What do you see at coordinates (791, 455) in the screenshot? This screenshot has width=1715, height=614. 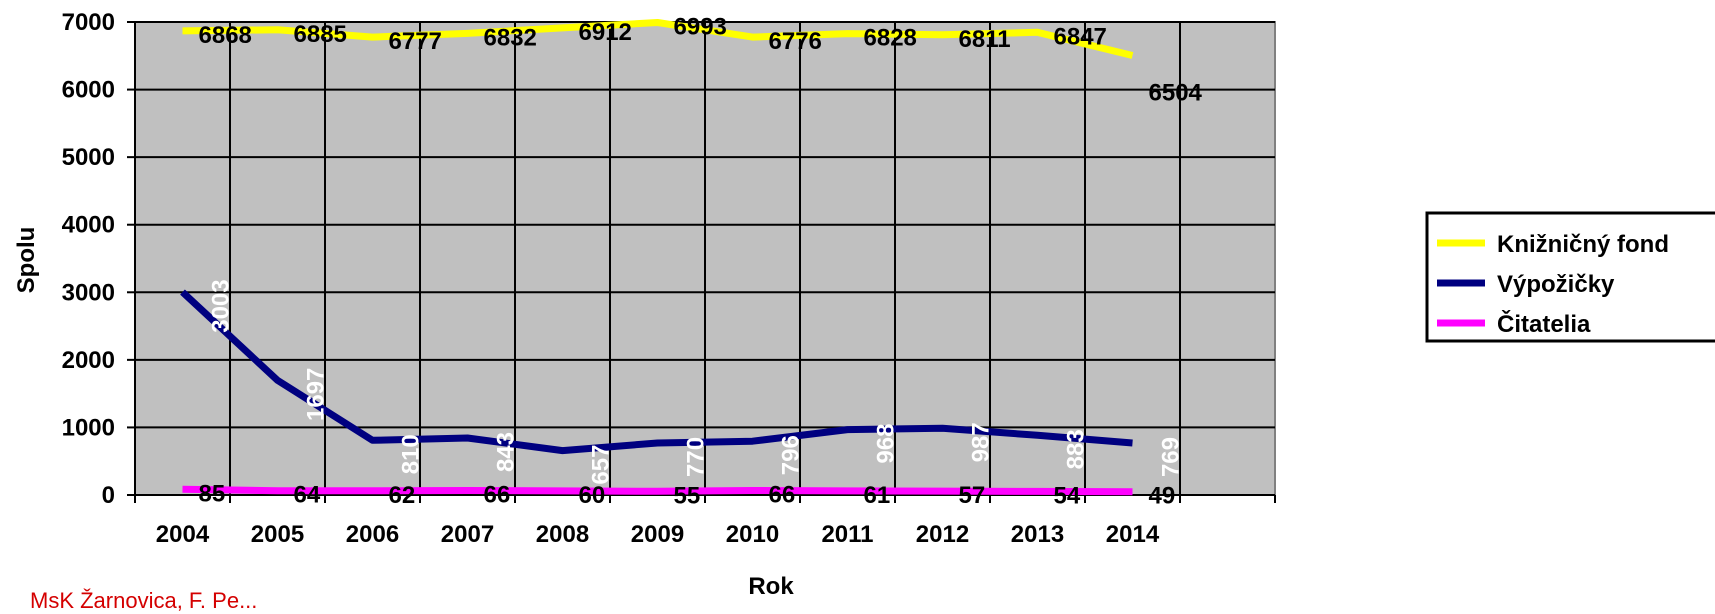 I see `data-label: 796` at bounding box center [791, 455].